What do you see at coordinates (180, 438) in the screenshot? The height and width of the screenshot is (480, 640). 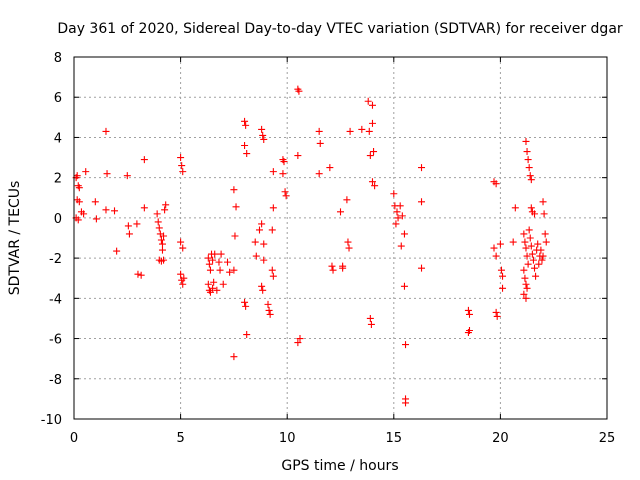 I see `x-tick-label: 5` at bounding box center [180, 438].